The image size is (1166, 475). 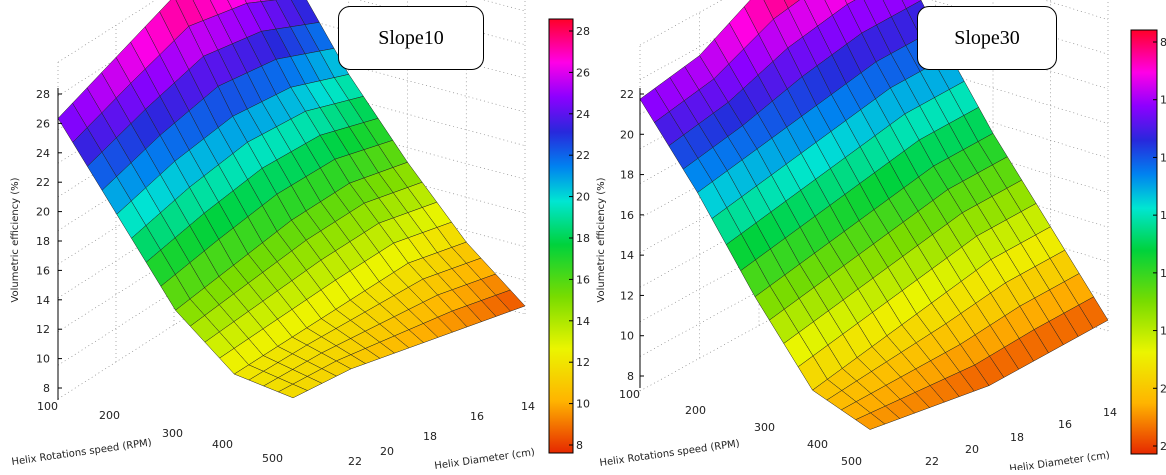 I want to click on z-tick-label: 24, so click(x=43, y=153).